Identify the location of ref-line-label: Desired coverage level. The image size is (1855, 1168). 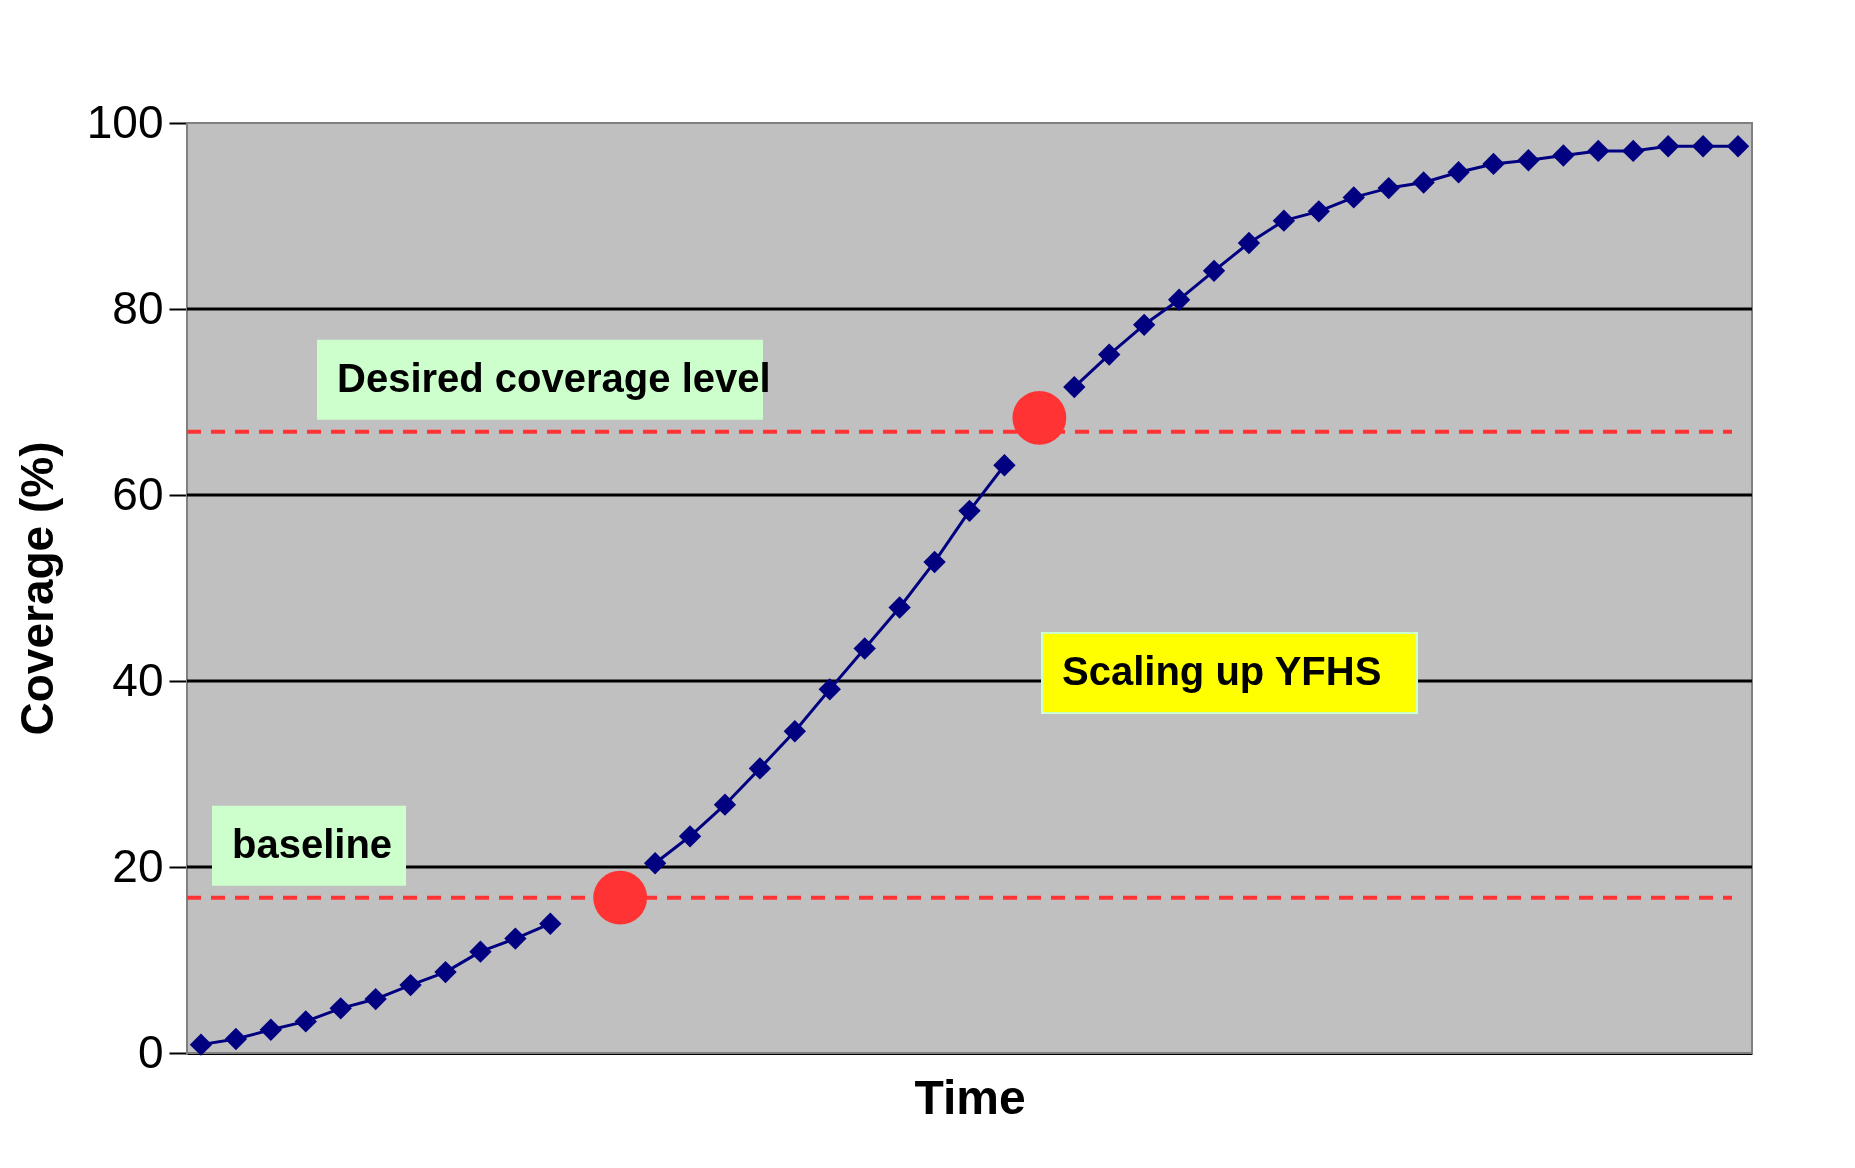
(554, 377).